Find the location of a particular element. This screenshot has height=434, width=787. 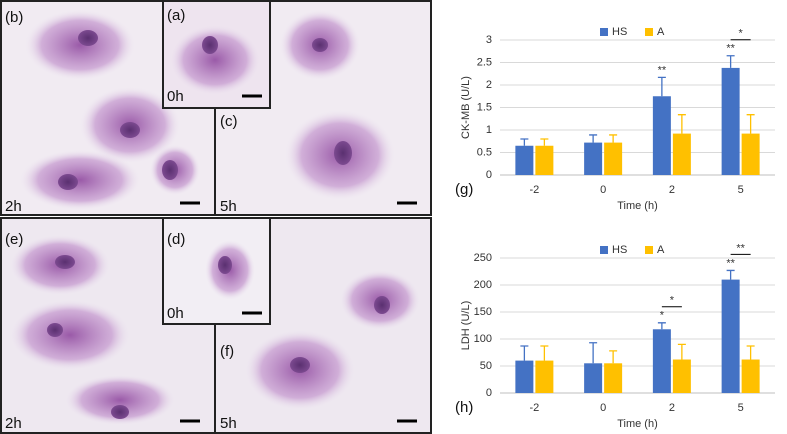

panel-label: (b) is located at coordinates (14, 17).